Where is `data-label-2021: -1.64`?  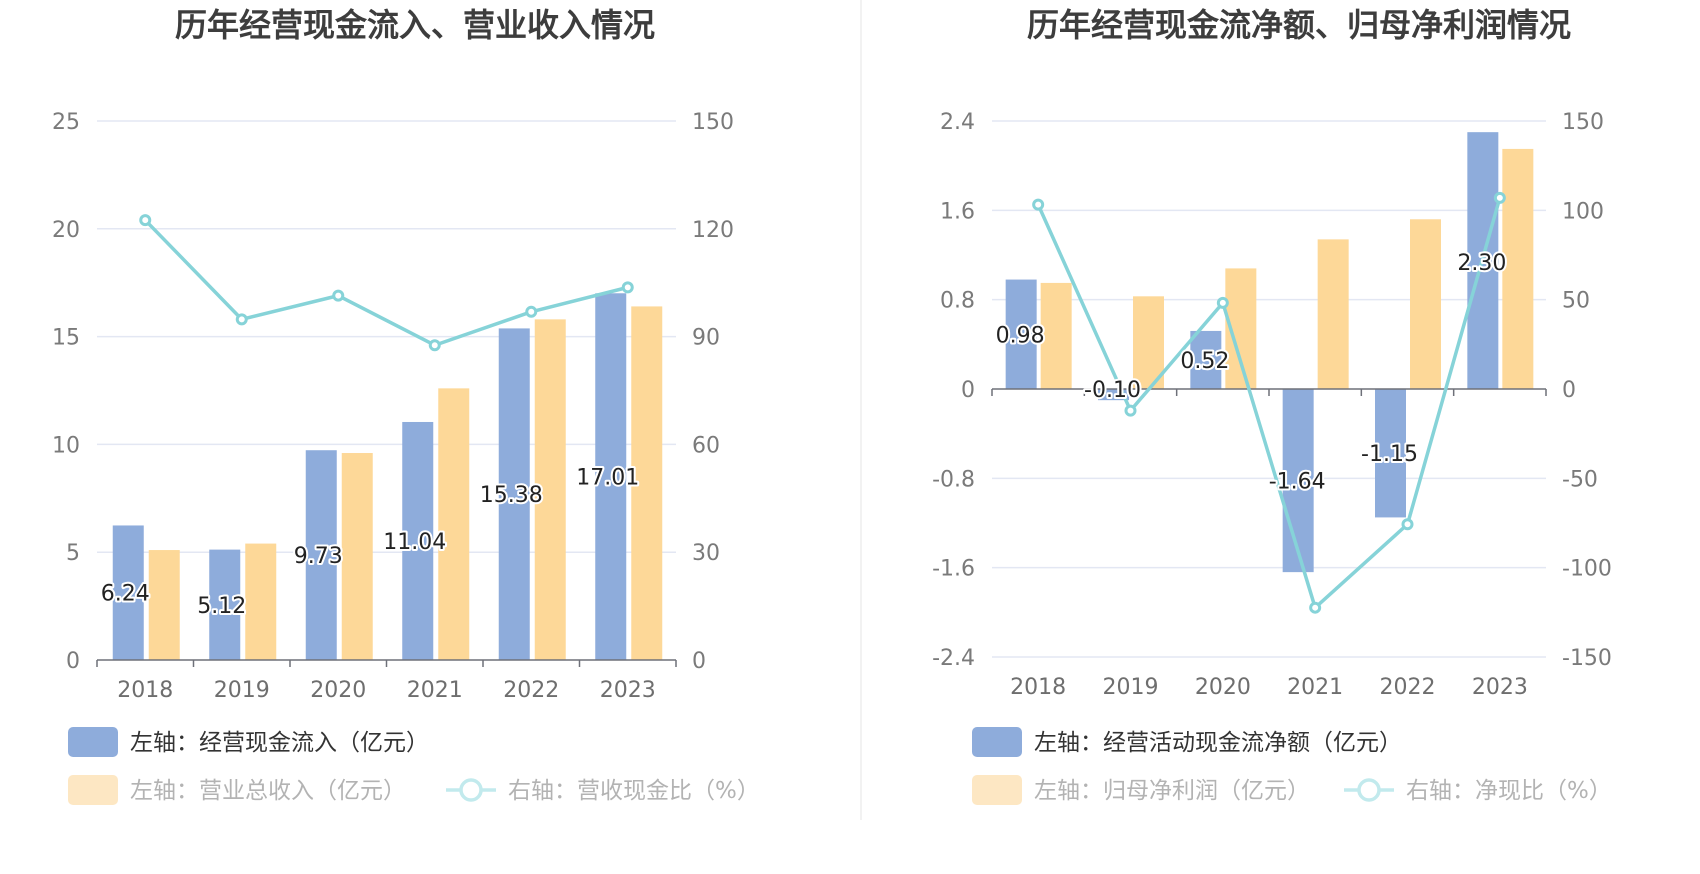
data-label-2021: -1.64 is located at coordinates (1297, 482).